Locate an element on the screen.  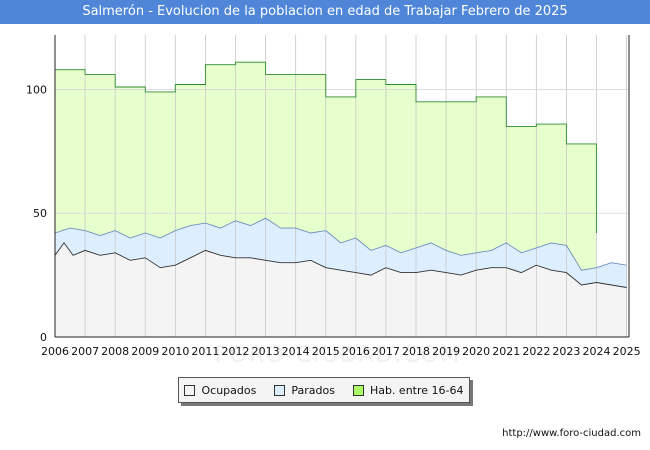
watermark-text: FORO-CIUDAD.COM is located at coordinates (338, 355).